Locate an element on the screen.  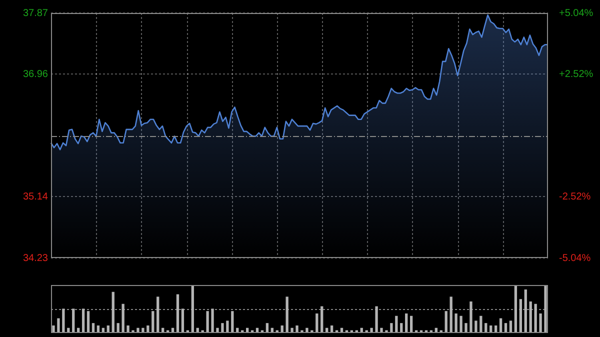
y-tick-label: 35.14 is located at coordinates (35, 197).